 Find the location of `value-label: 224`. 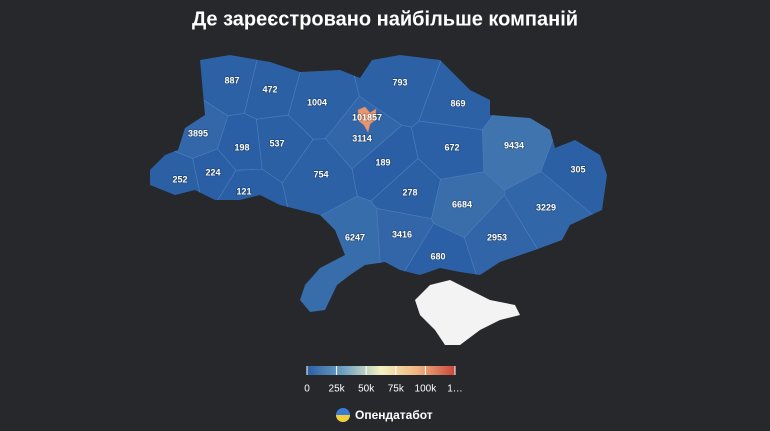

value-label: 224 is located at coordinates (212, 172).